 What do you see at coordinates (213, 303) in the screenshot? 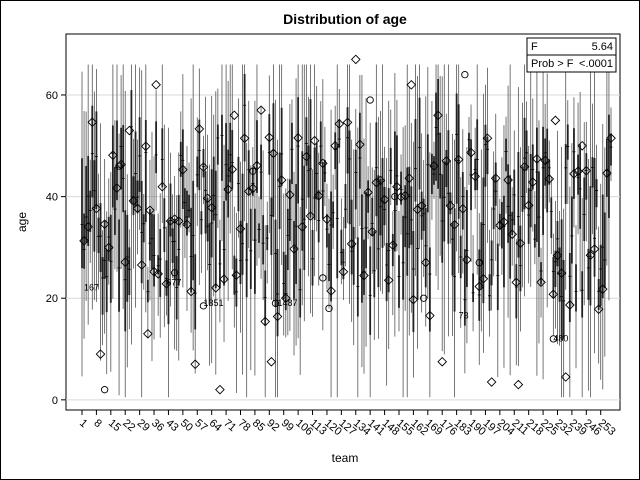
I see `outlier-label: 1351` at bounding box center [213, 303].